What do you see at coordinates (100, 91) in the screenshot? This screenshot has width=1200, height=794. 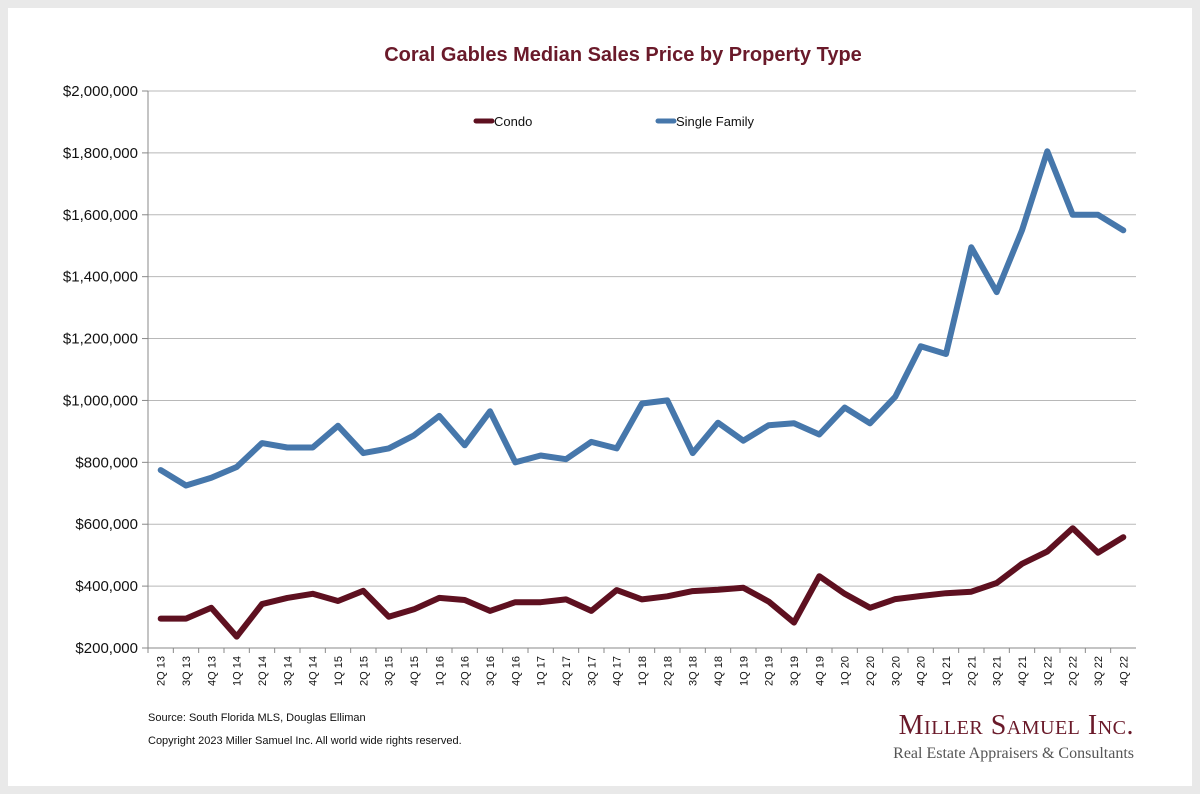 I see `y-tick-label: $2,000,000` at bounding box center [100, 91].